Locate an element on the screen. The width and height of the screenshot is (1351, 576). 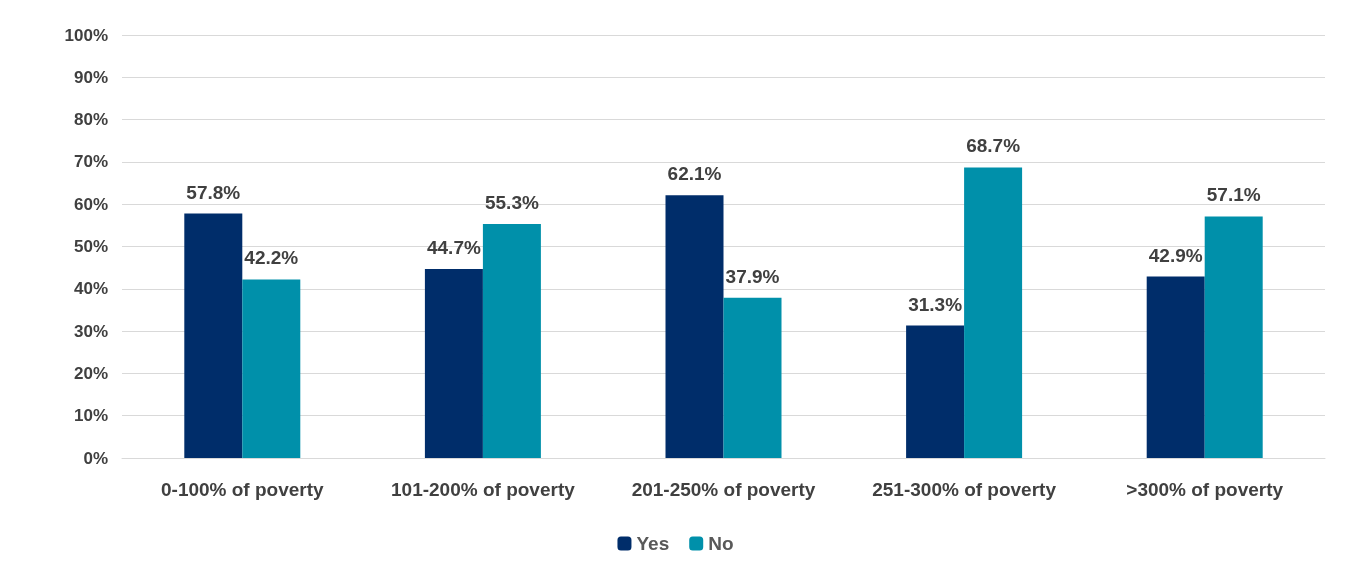
y-tick-label: 40% is located at coordinates (90, 289).